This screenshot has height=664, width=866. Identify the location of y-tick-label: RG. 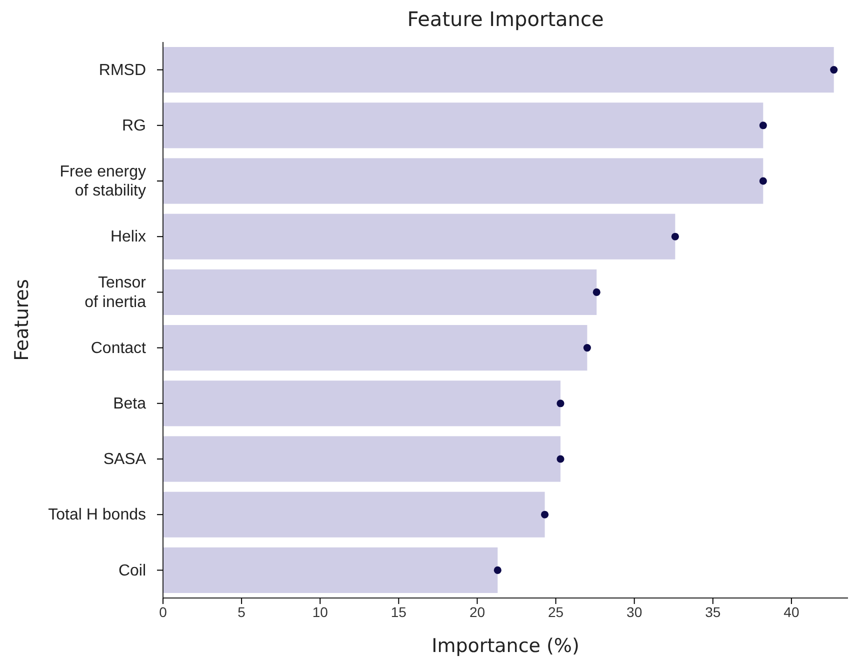
(134, 126).